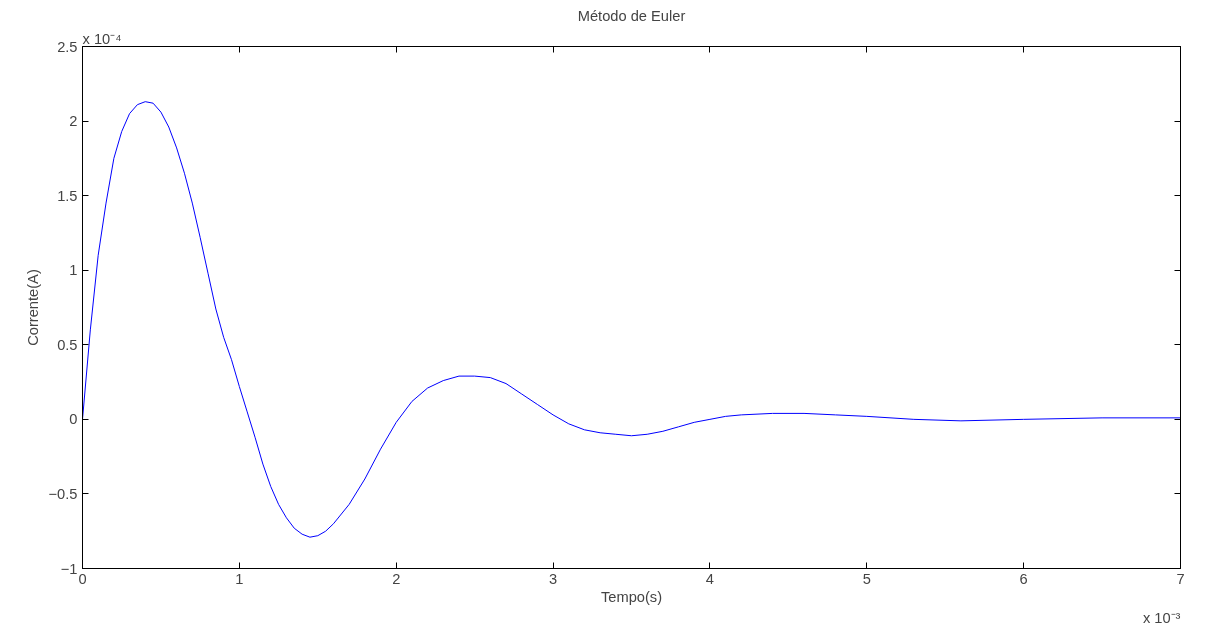 Image resolution: width=1207 pixels, height=631 pixels. Describe the element at coordinates (67, 344) in the screenshot. I see `y-tick-label: 0.5` at that location.